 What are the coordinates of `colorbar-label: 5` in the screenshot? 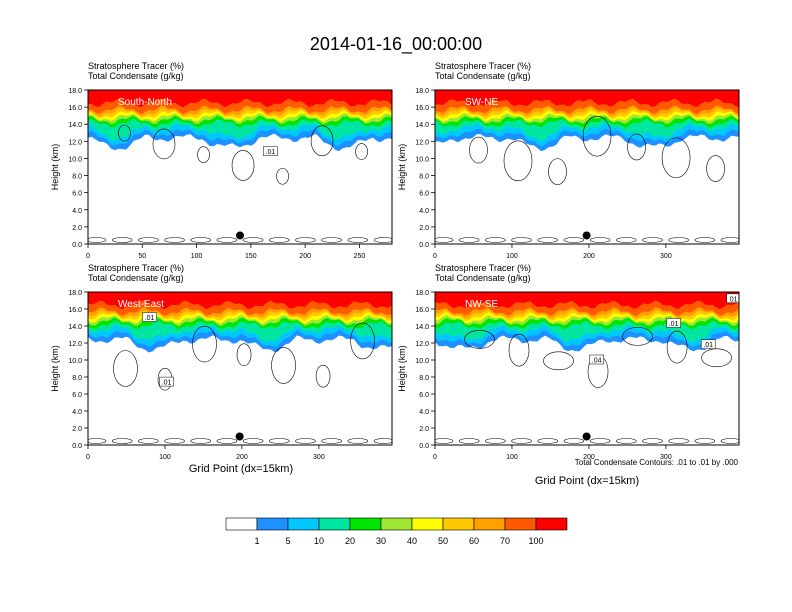 It's located at (287, 541).